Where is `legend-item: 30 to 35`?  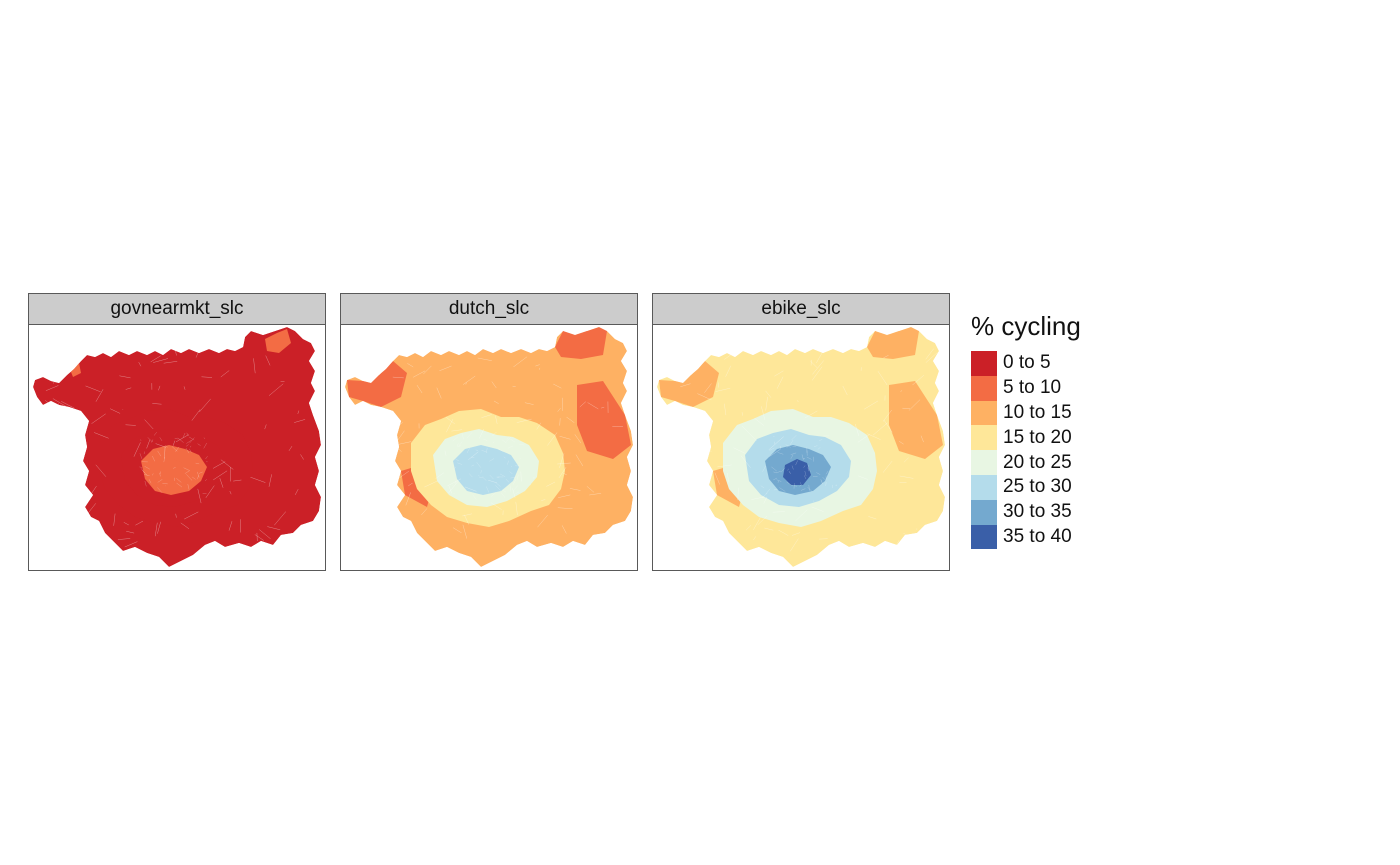
legend-item: 30 to 35 is located at coordinates (1071, 512).